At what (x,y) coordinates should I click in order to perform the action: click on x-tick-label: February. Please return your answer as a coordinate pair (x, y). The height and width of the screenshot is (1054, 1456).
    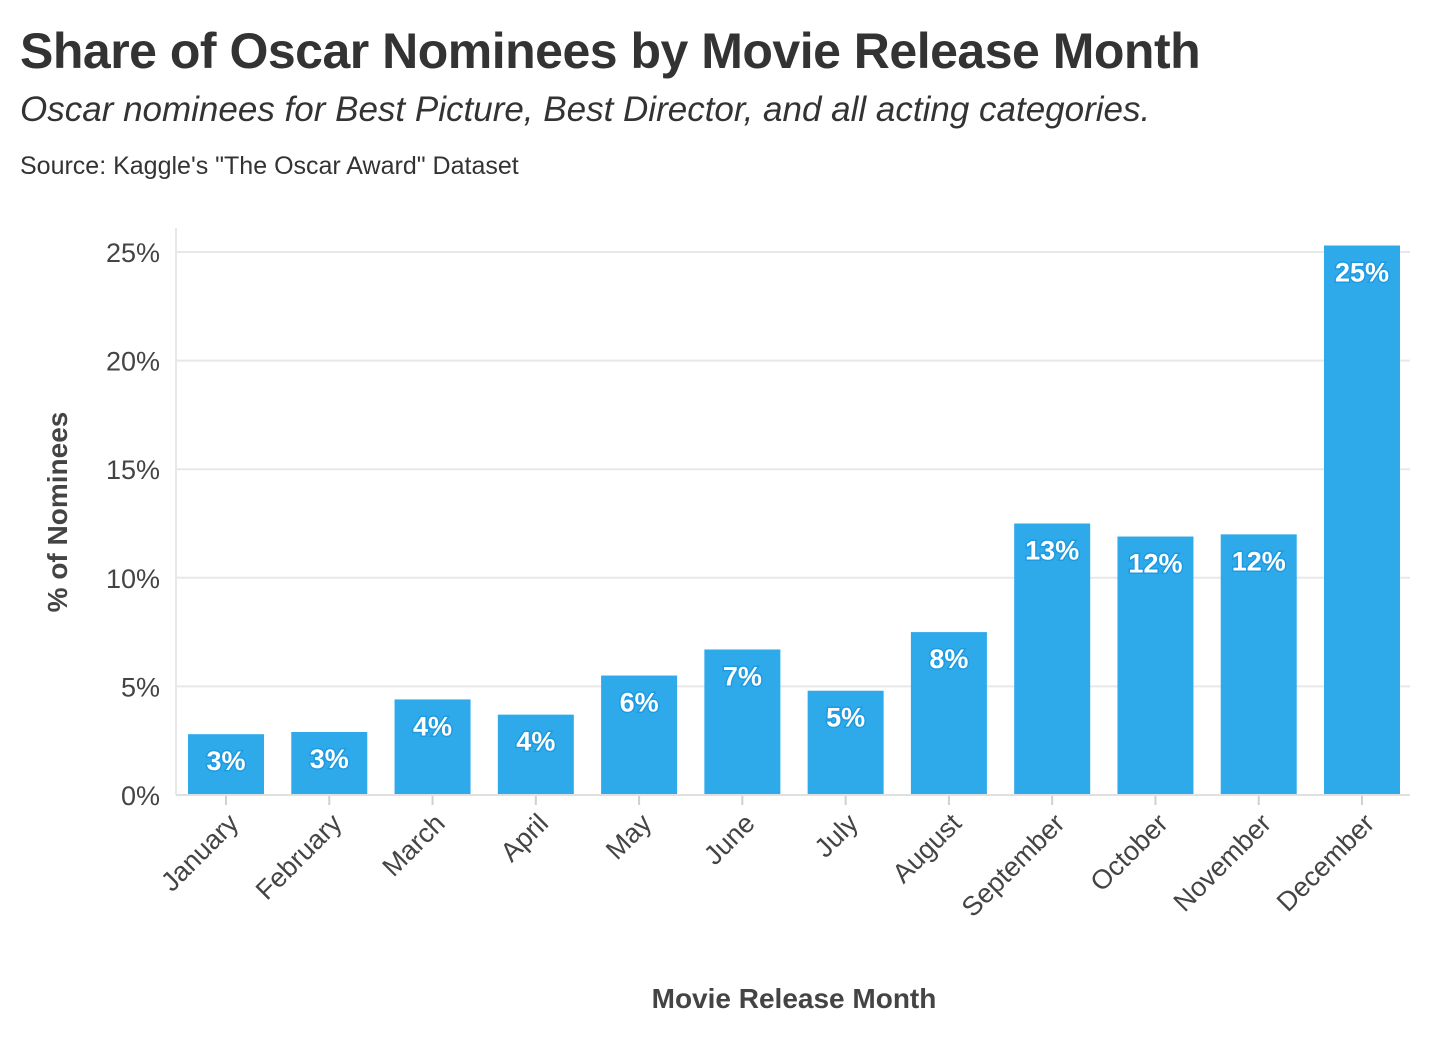
    Looking at the image, I should click on (299, 857).